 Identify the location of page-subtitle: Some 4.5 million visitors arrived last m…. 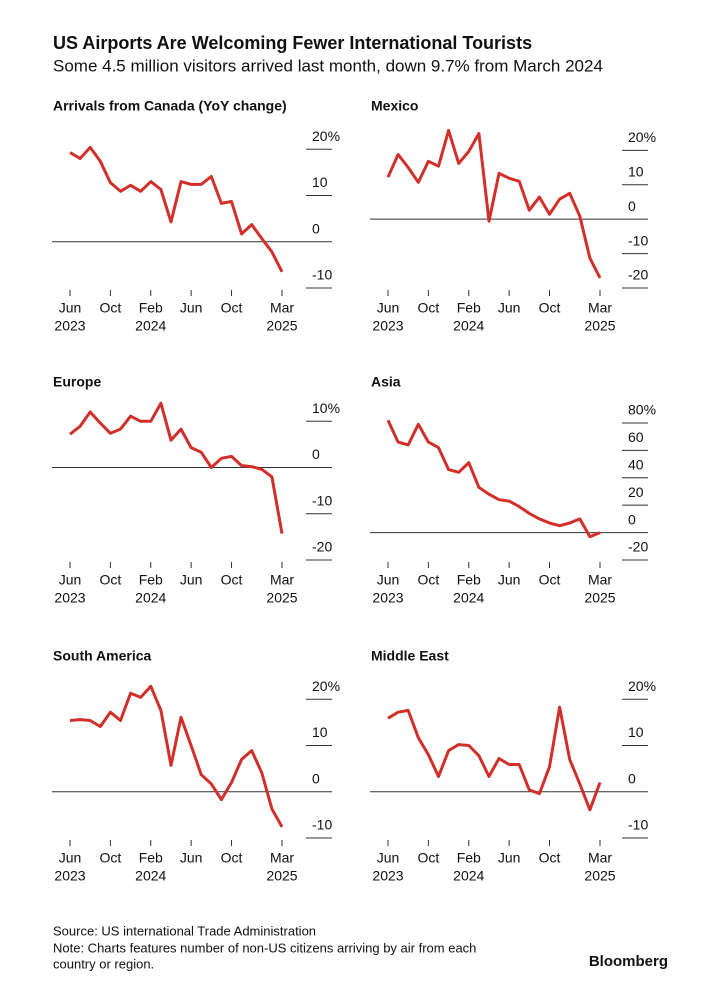
(328, 65).